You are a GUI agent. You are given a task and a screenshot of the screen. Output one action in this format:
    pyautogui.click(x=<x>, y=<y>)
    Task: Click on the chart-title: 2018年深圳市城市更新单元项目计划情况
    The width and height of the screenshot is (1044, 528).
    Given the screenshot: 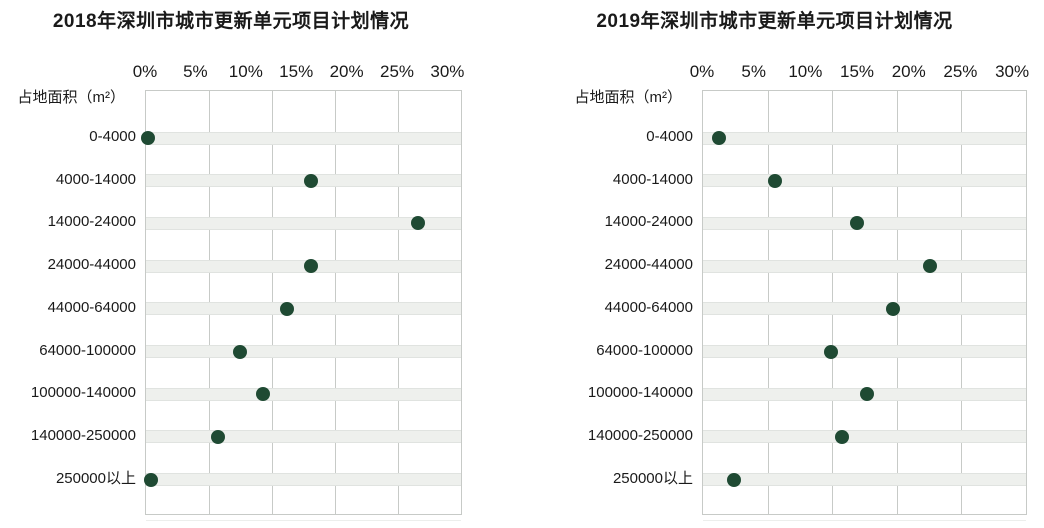 What is the action you would take?
    pyautogui.click(x=231, y=21)
    